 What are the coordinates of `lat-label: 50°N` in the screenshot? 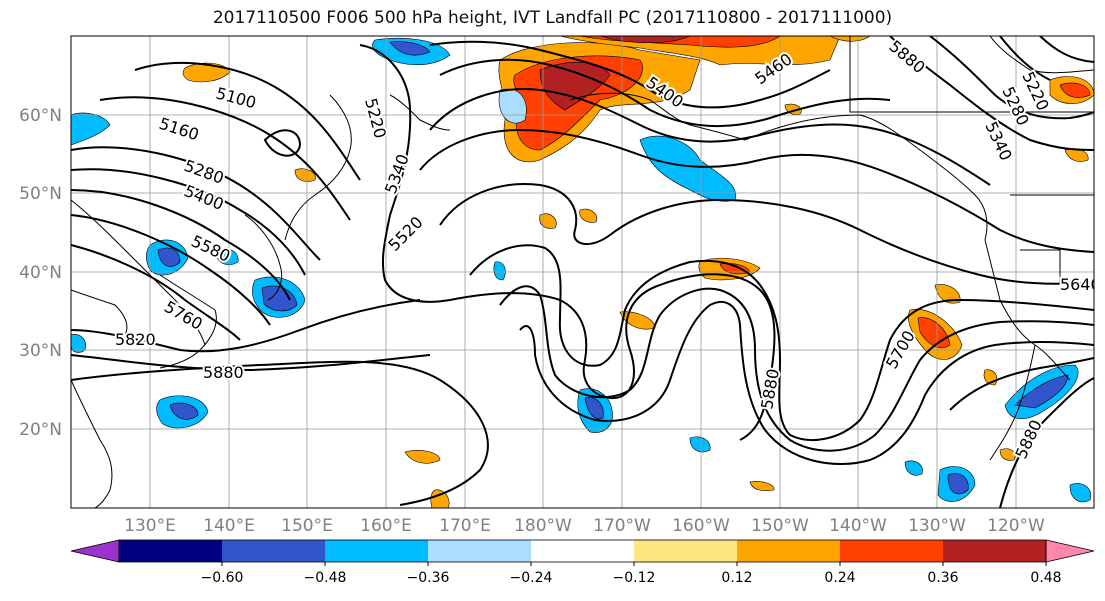 It's located at (40, 194).